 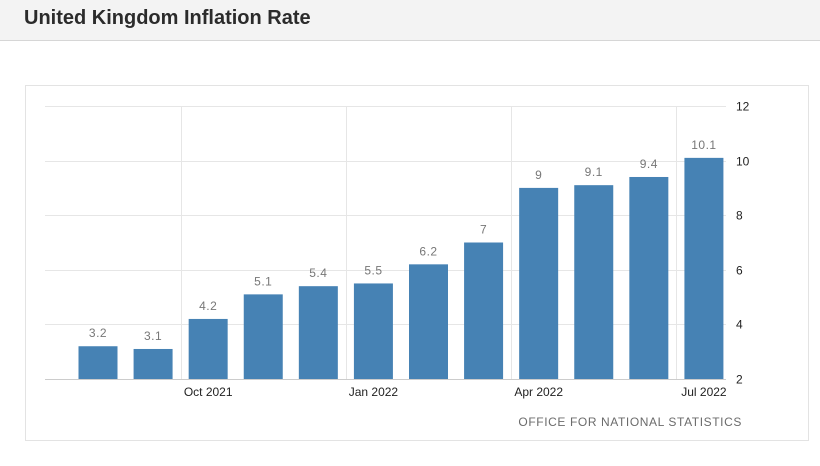 What do you see at coordinates (594, 172) in the screenshot?
I see `data-label: 9.1` at bounding box center [594, 172].